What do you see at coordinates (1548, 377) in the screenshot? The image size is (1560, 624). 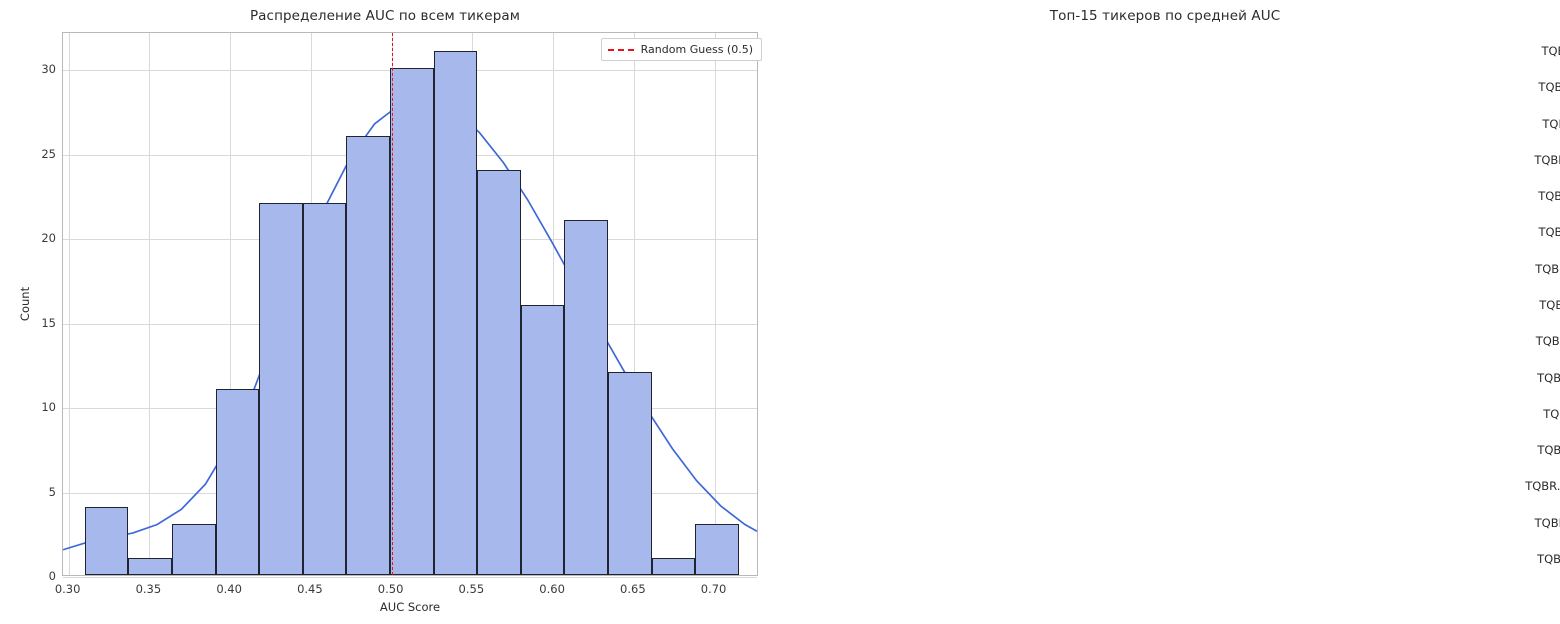 I see `ticker-label: TQBR.SARE` at bounding box center [1548, 377].